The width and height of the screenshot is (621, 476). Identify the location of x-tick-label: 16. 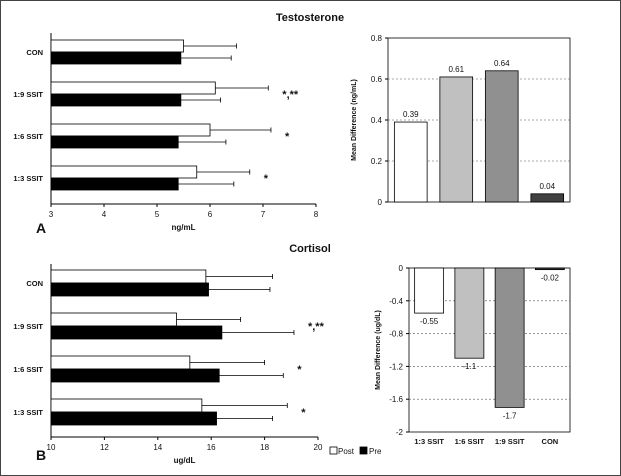
(211, 447).